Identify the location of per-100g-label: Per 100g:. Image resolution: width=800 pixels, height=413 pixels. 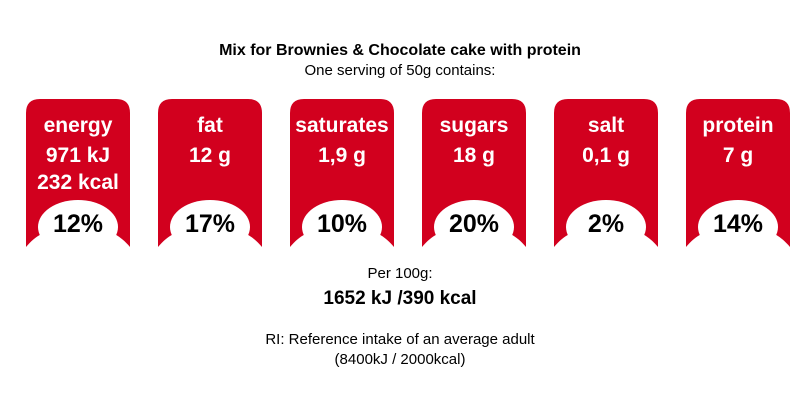
(400, 273).